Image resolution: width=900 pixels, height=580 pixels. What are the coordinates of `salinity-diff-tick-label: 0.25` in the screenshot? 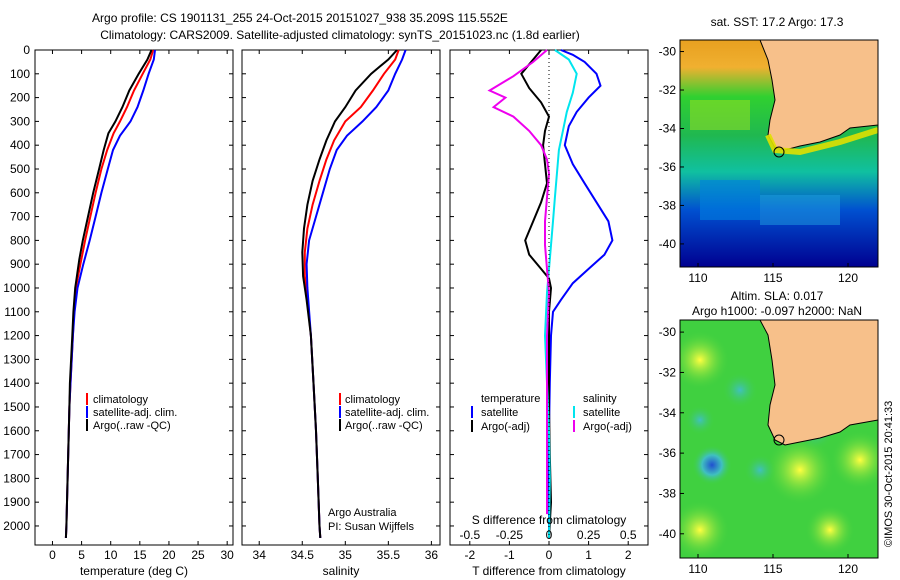 It's located at (589, 535).